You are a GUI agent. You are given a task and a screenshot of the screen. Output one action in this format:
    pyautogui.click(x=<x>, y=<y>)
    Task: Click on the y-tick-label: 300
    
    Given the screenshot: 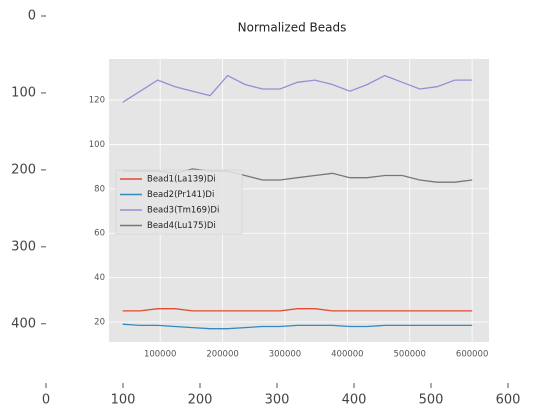 What is the action you would take?
    pyautogui.click(x=23, y=246)
    